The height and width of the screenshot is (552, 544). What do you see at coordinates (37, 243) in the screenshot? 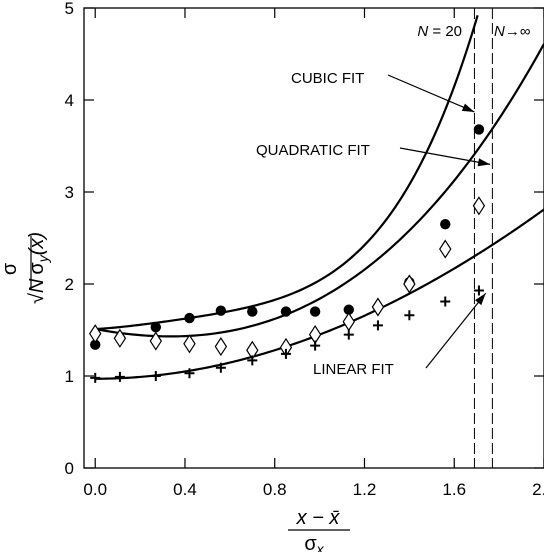
I see `y-label-paren: (x)` at bounding box center [37, 243].